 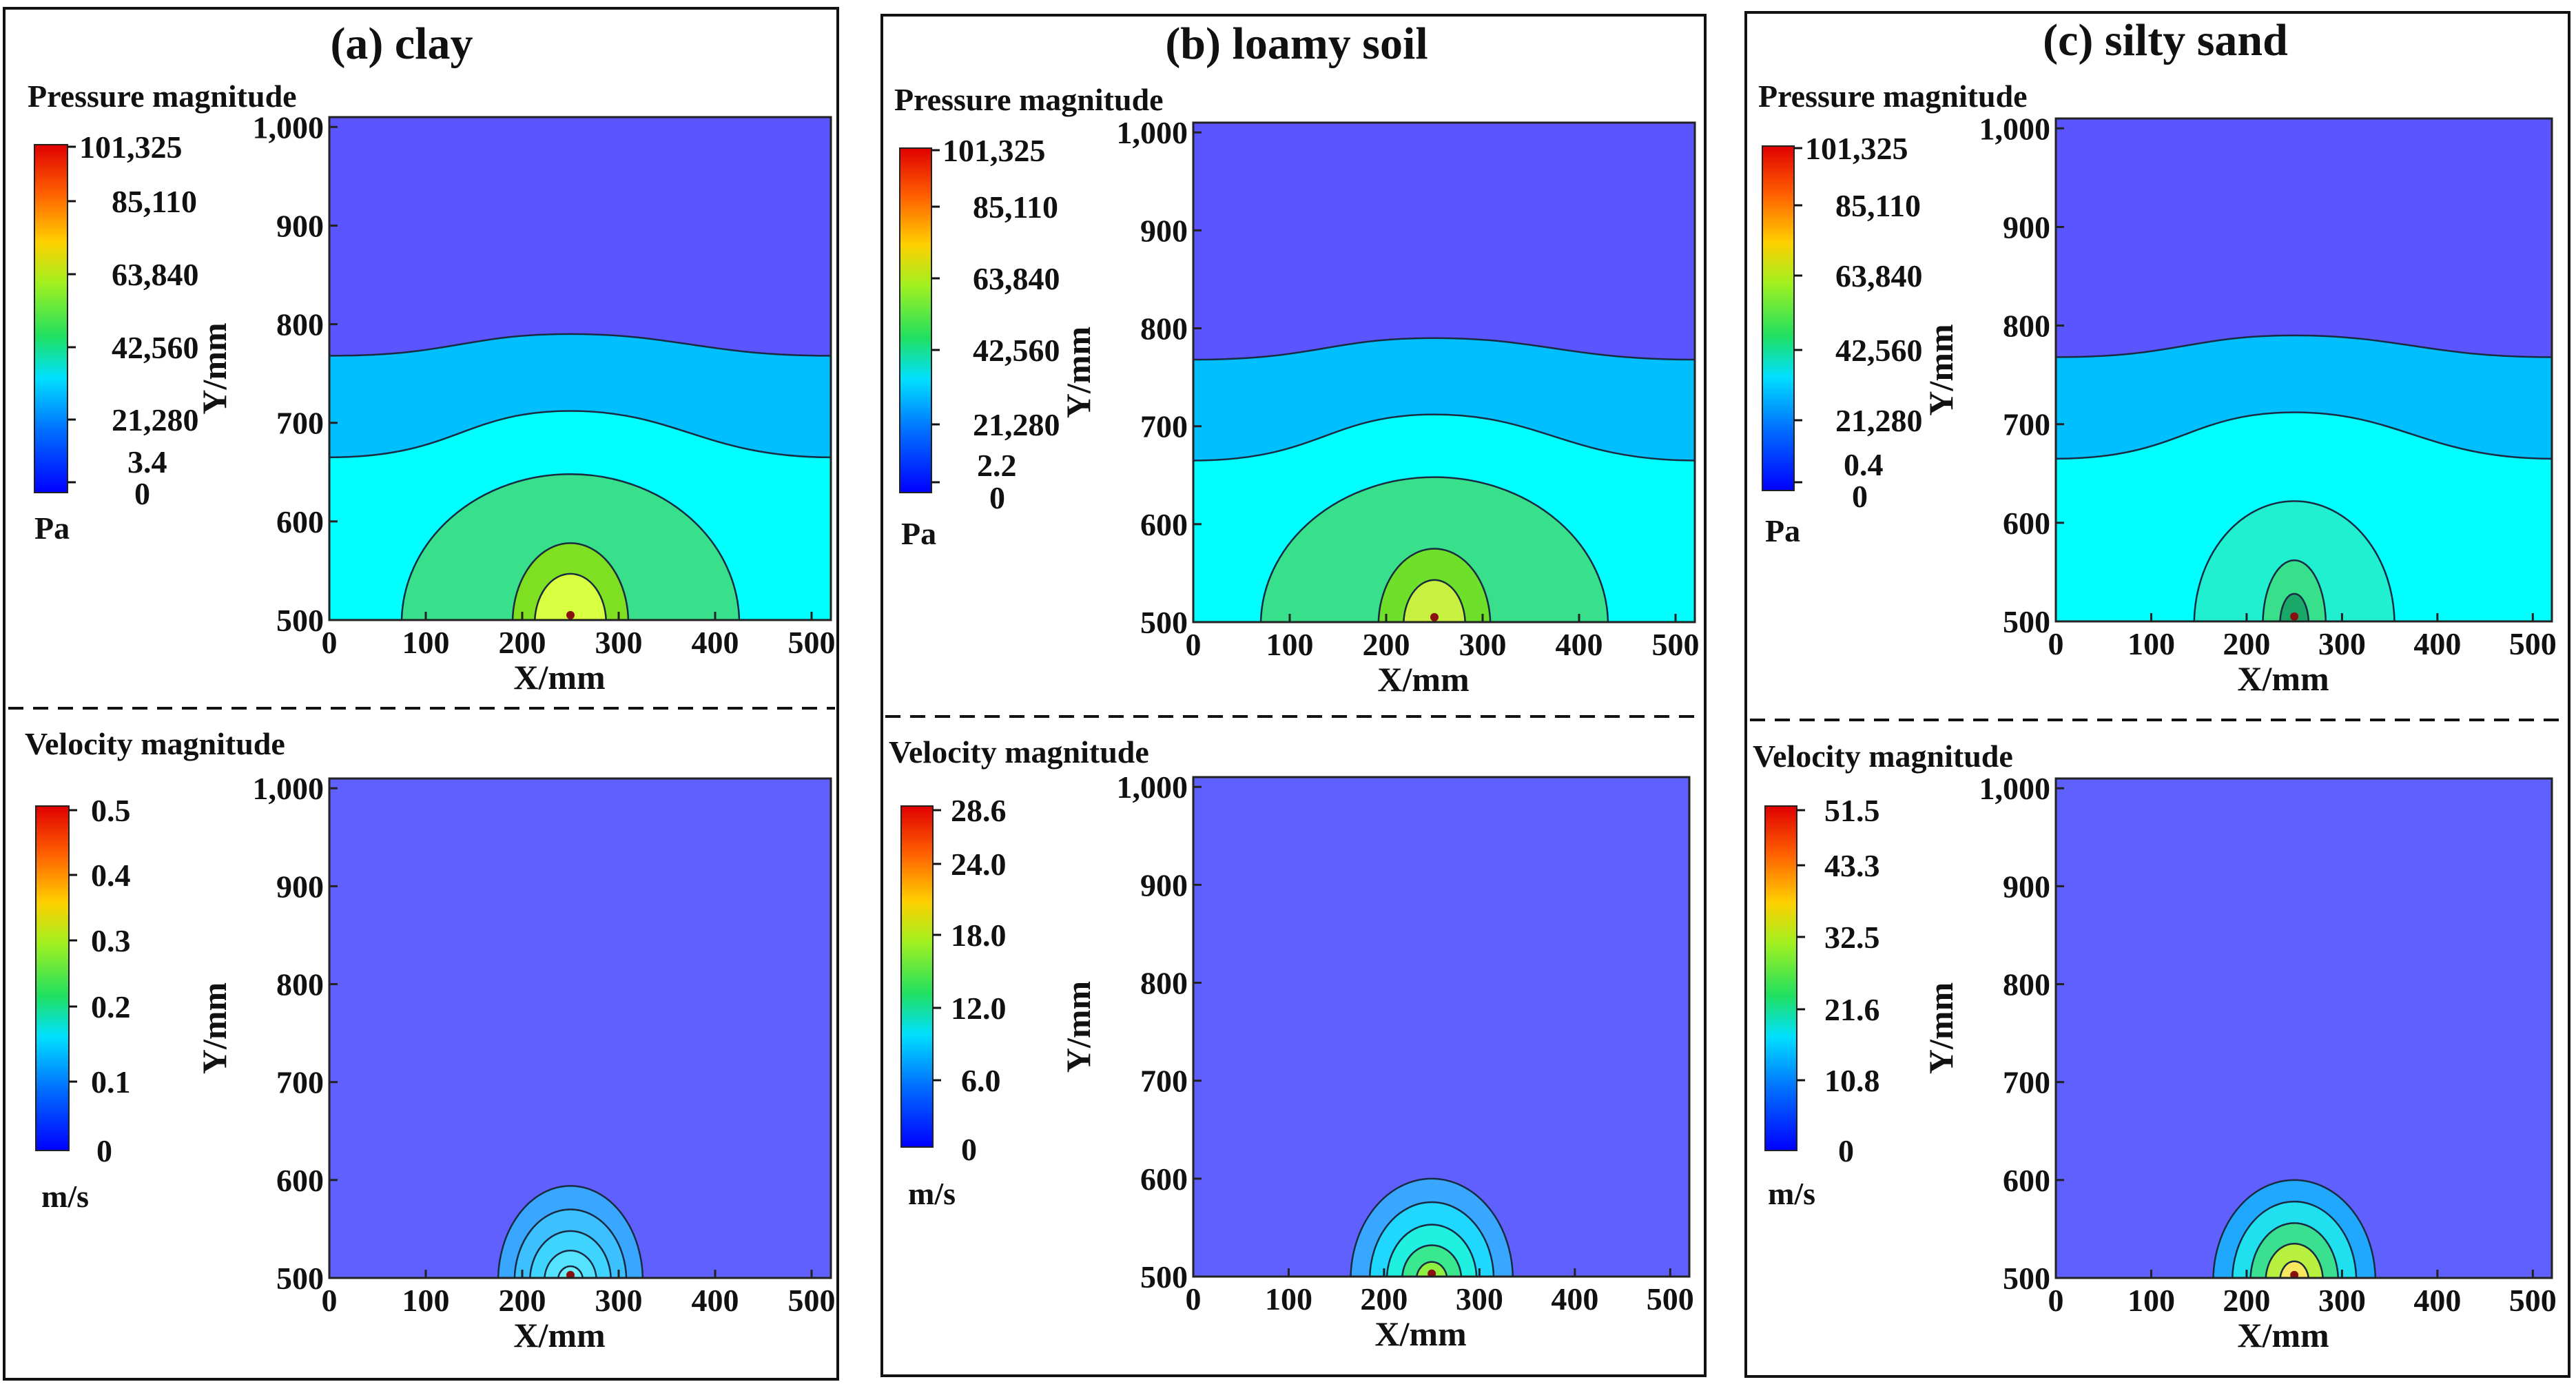 What do you see at coordinates (111, 1007) in the screenshot?
I see `colorbar-tick-label: 0.2` at bounding box center [111, 1007].